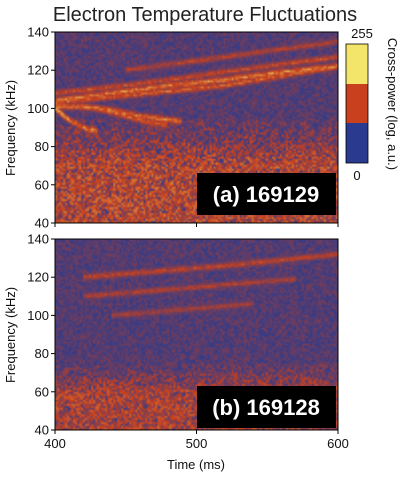  I want to click on x-tick-label: 600, so click(338, 443).